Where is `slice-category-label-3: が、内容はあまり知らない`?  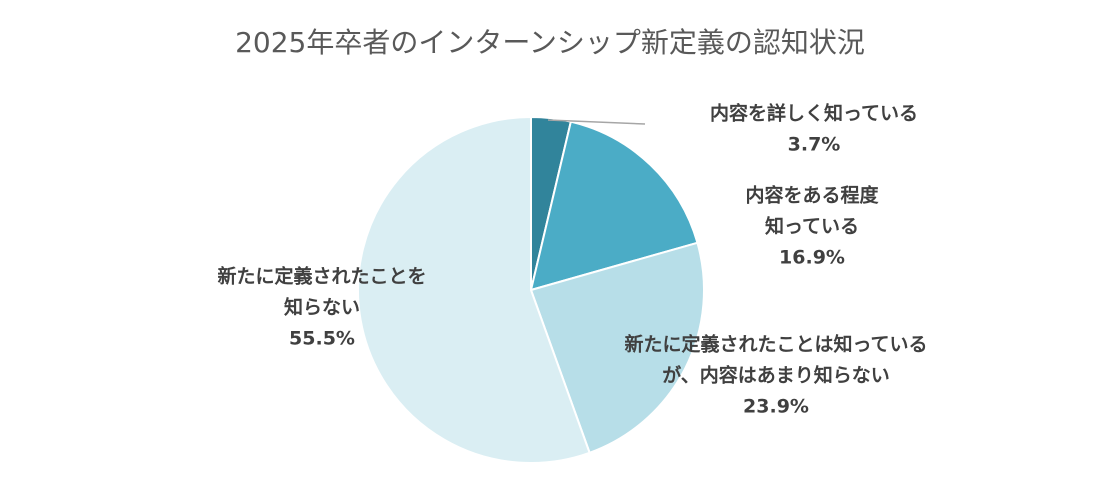
slice-category-label-3: が、内容はあまり知らない is located at coordinates (776, 375).